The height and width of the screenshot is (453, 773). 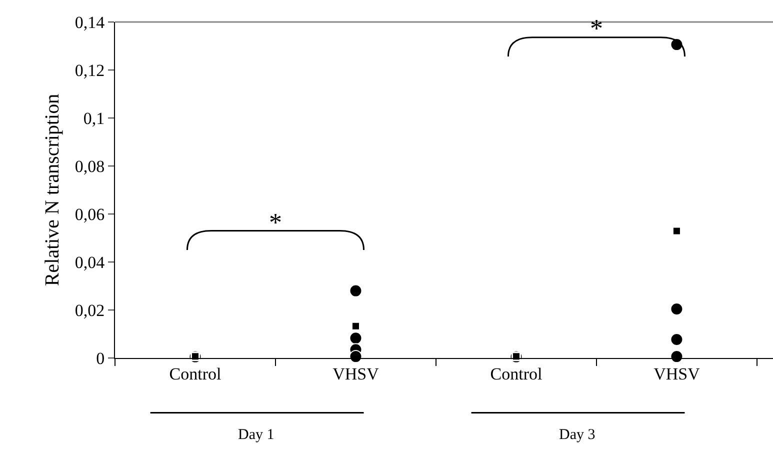 I want to click on text: Day 3, so click(x=577, y=435).